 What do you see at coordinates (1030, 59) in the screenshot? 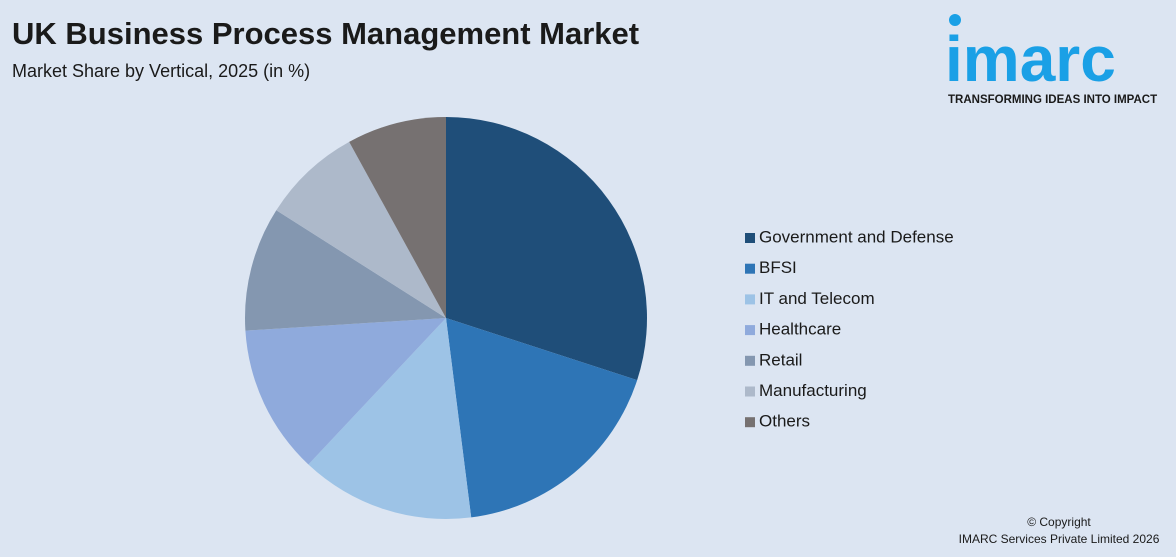
I see `logo: imarc` at bounding box center [1030, 59].